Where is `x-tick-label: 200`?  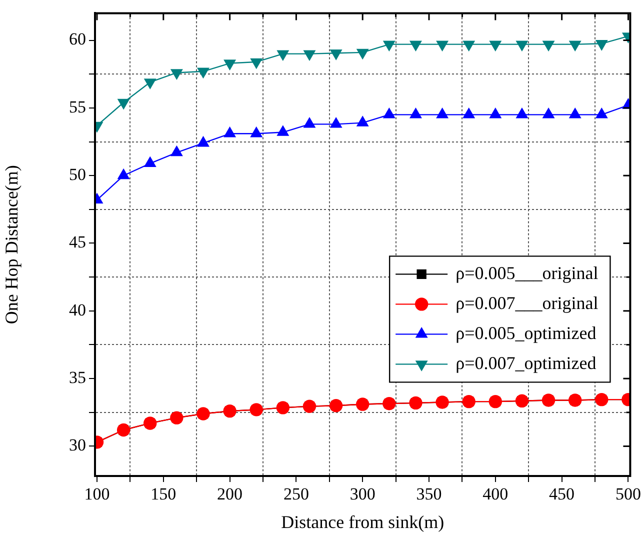 x-tick-label: 200 is located at coordinates (230, 494).